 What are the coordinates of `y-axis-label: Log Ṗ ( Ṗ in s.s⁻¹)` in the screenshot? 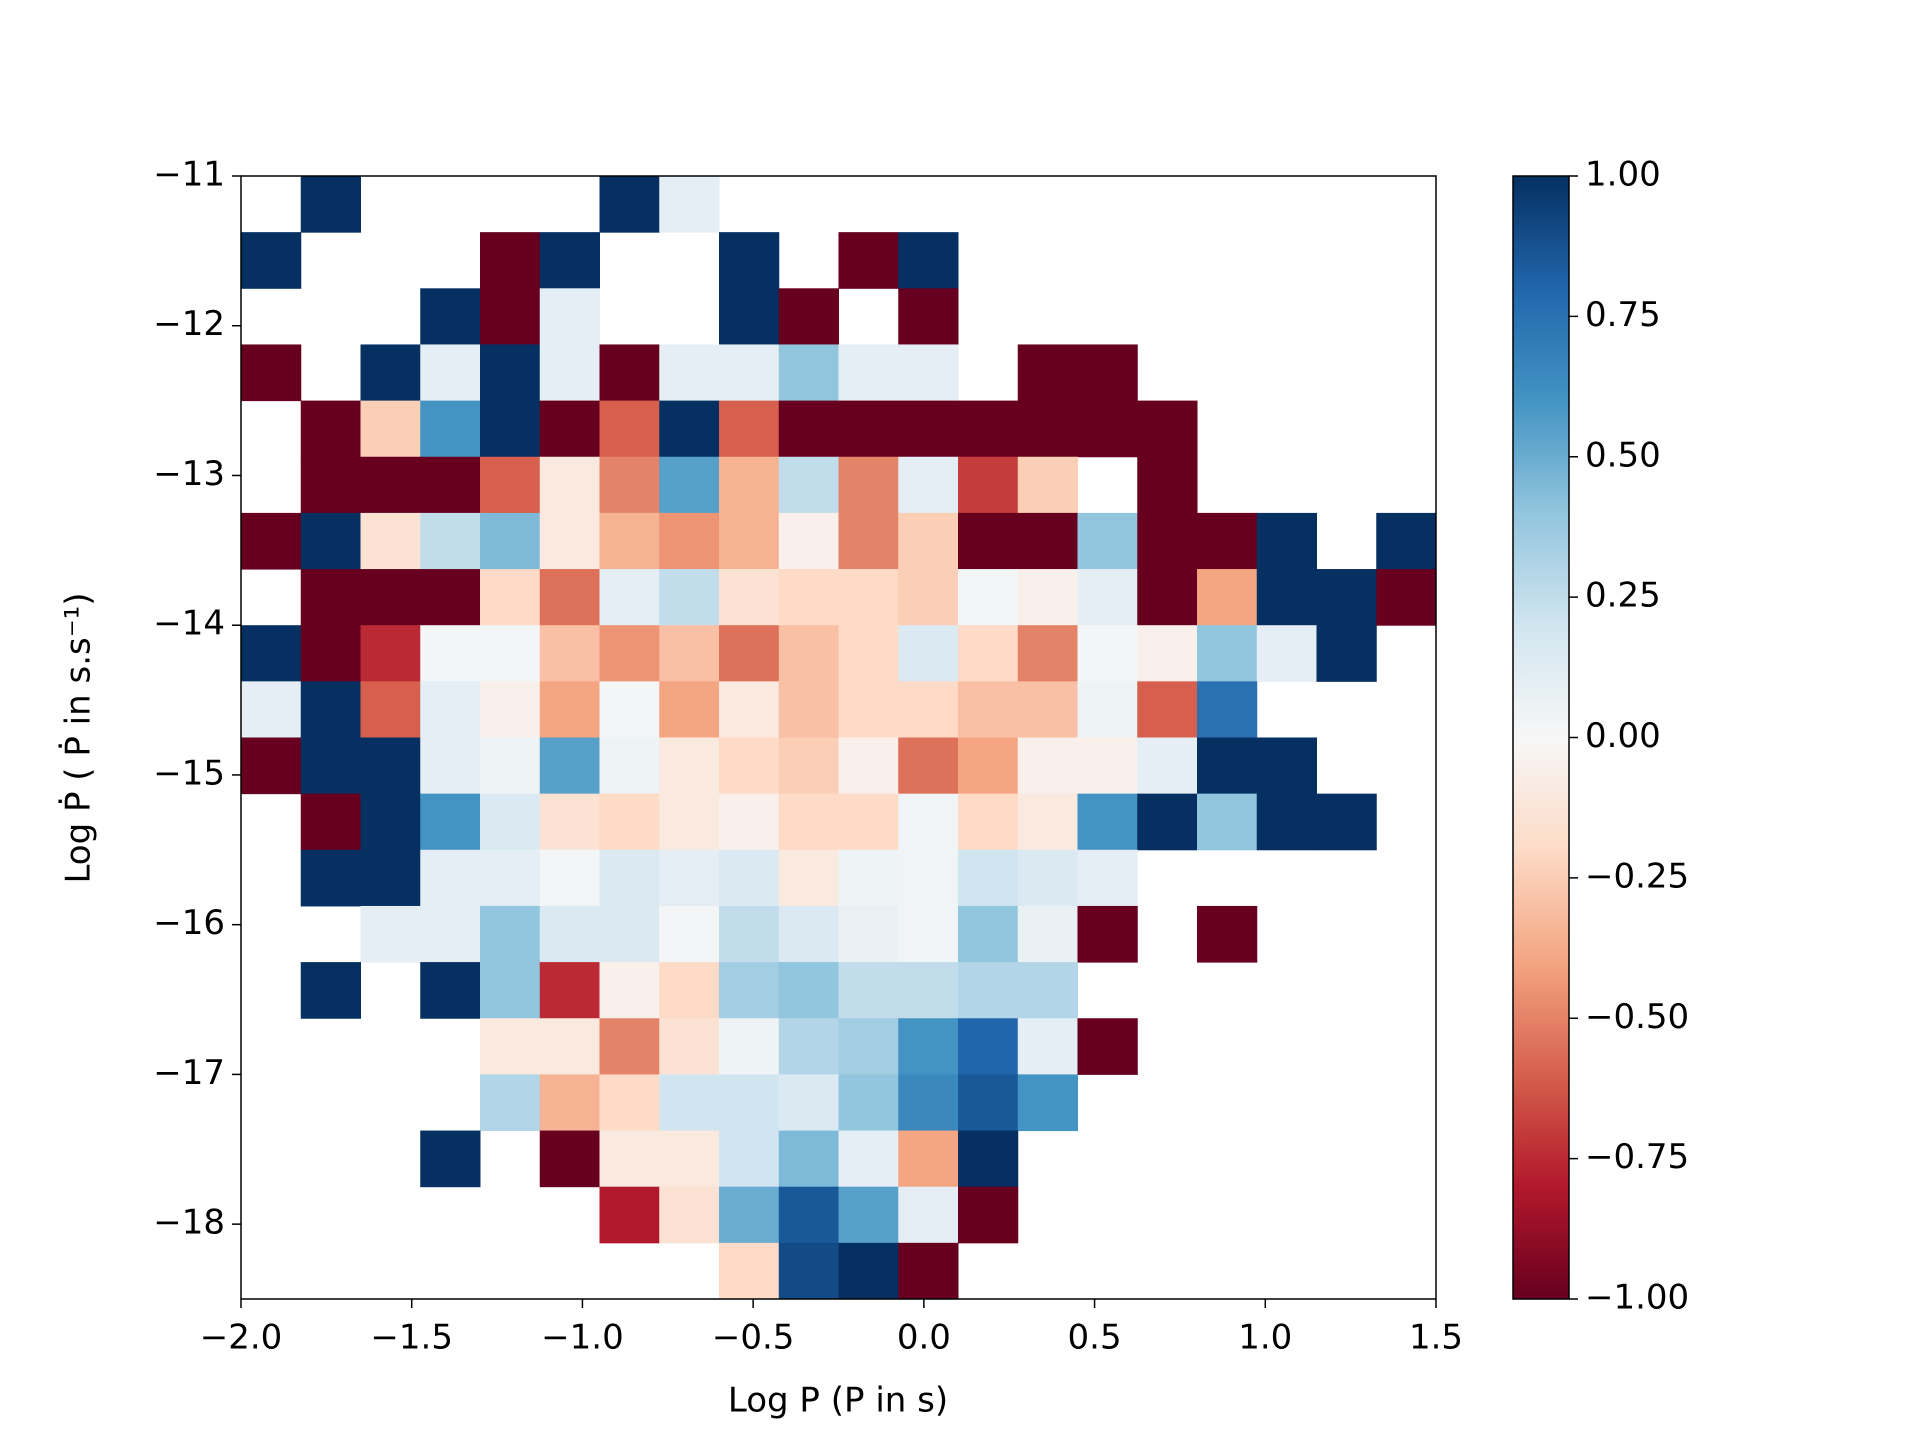 It's located at (79, 737).